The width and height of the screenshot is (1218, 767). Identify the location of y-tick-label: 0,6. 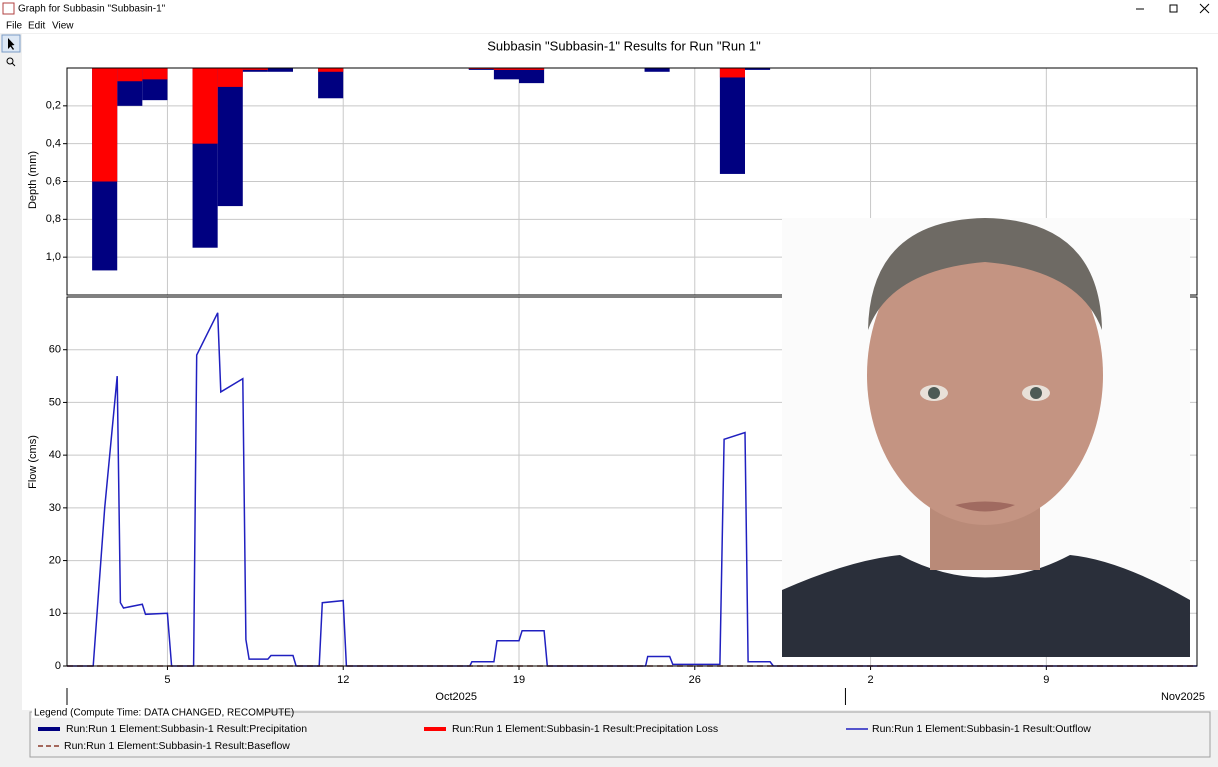
(53, 181).